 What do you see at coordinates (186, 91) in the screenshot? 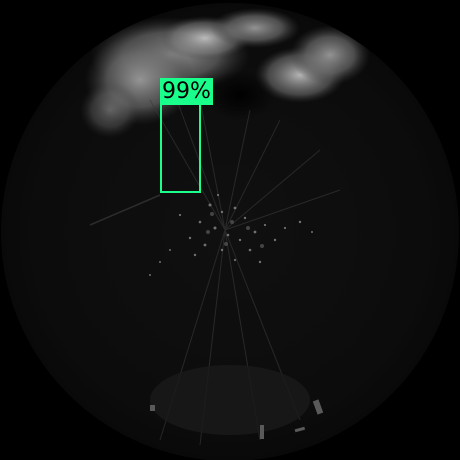
I see `detection-confidence-label: 99%` at bounding box center [186, 91].